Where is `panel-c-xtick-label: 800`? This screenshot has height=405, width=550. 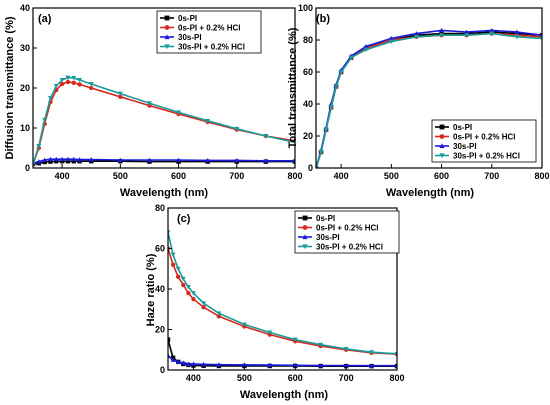
panel-c-xtick-label: 800 is located at coordinates (396, 378).